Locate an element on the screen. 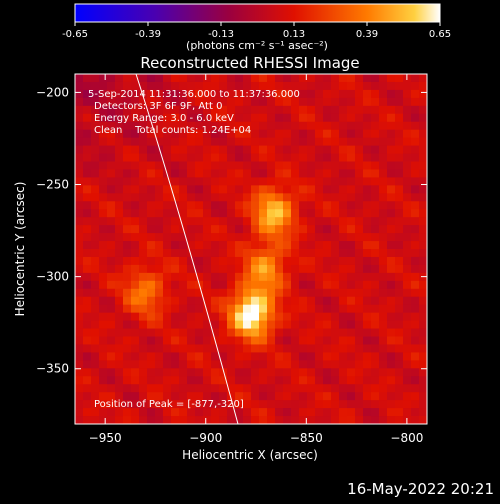 Image resolution: width=500 pixels, height=504 pixels. colorbar-ticks: -0.65 -0.39 -0.13 0.13 0.39 0.65 is located at coordinates (256, 31).